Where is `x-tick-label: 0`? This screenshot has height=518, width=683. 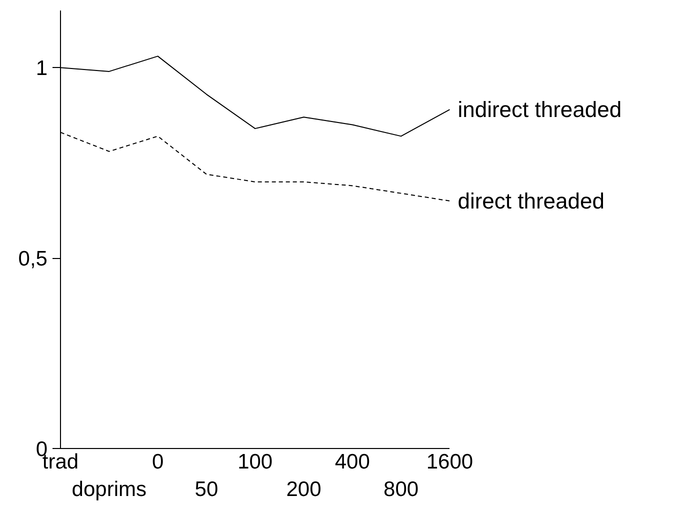
x-tick-label: 0 is located at coordinates (158, 462).